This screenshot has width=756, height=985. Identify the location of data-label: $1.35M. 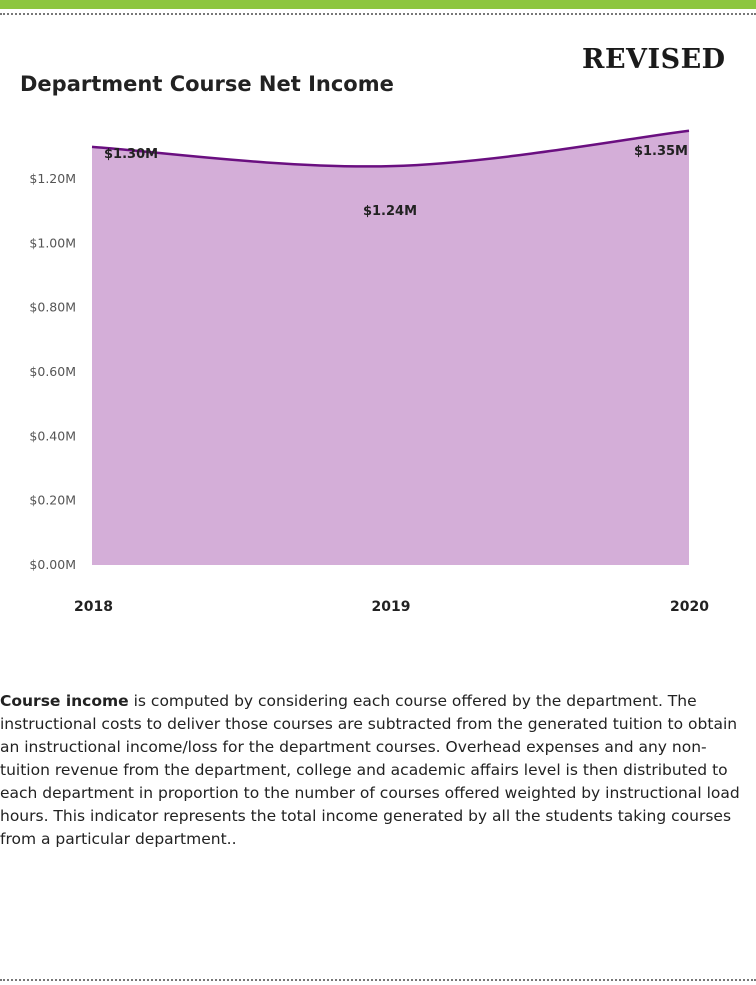
(661, 151).